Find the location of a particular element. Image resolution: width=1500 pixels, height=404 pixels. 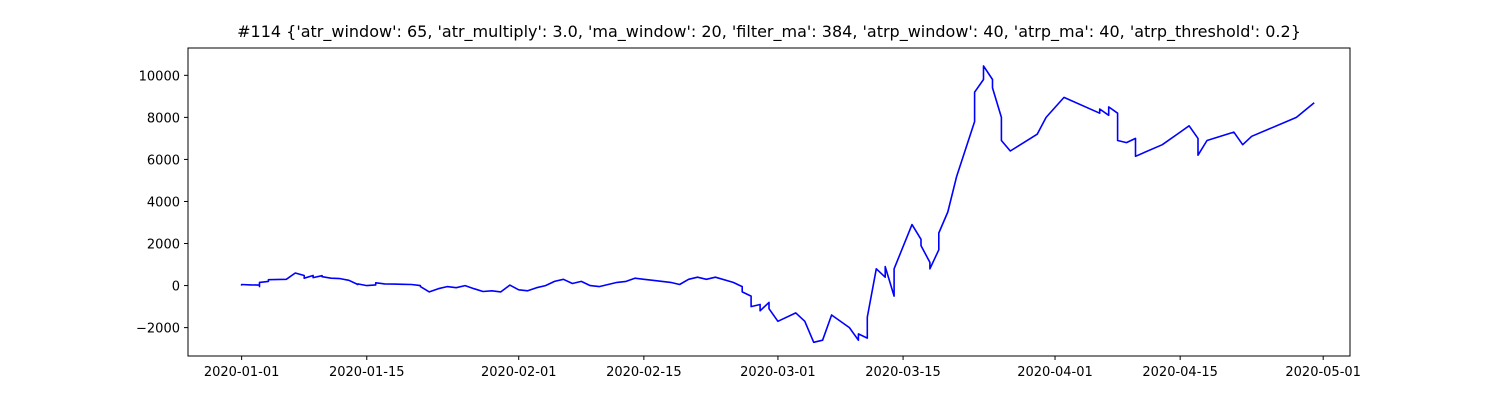

y-tick-label: 10000 is located at coordinates (159, 76).